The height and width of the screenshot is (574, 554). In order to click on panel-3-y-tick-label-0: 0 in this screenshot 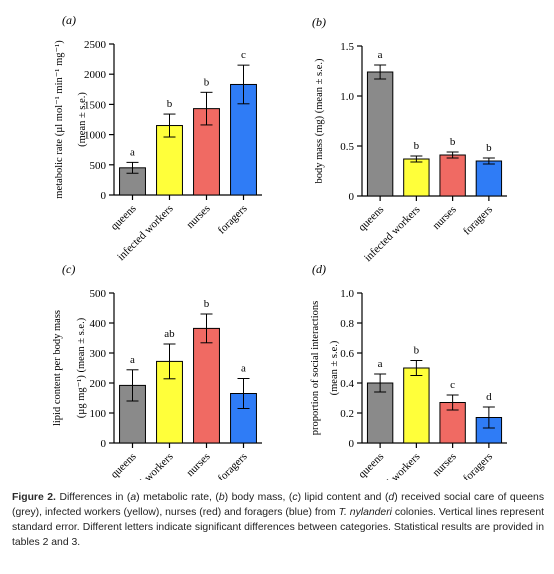, I will do `click(104, 444)`.